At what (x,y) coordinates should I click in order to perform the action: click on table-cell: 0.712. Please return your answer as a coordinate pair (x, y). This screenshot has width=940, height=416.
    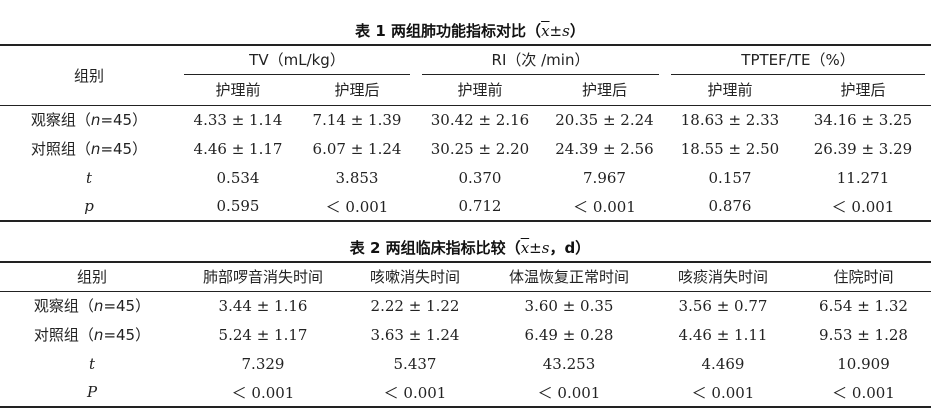
    Looking at the image, I should click on (480, 206).